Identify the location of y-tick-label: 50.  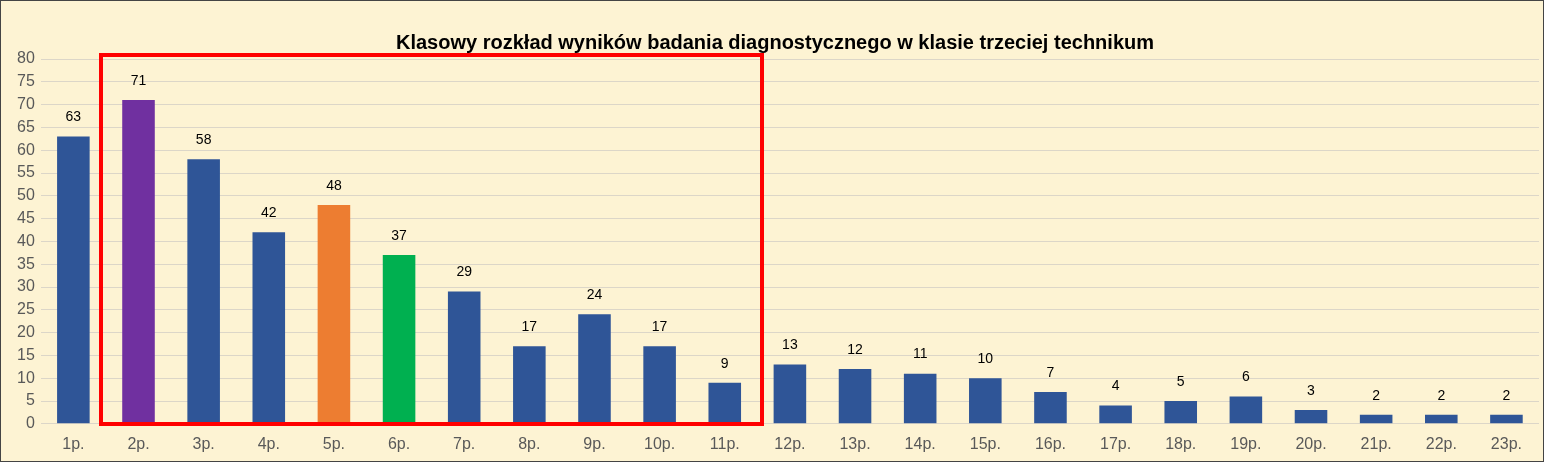
(26, 195).